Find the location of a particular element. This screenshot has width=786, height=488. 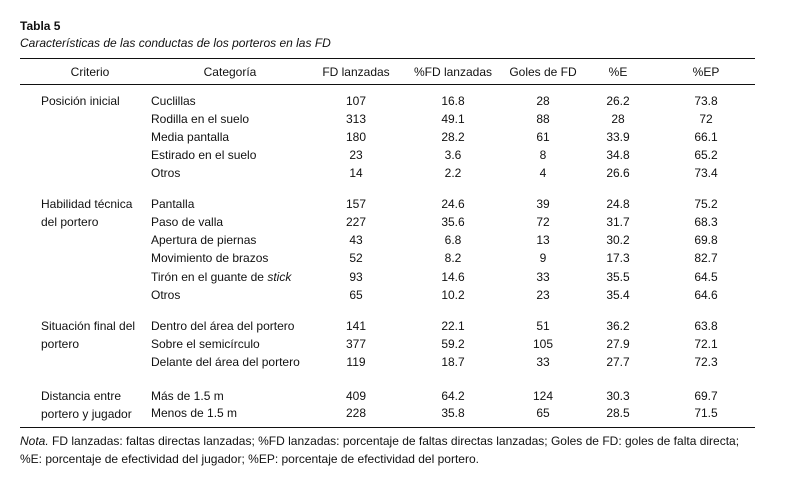

pct-e-cell: 26.2 is located at coordinates (618, 101).